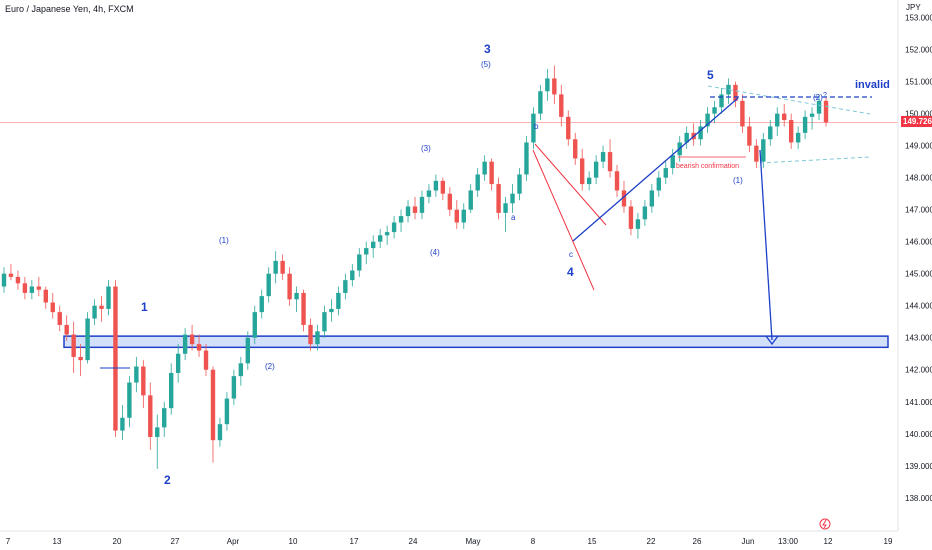  What do you see at coordinates (224, 240) in the screenshot?
I see `wave-1-sub-label: (1)` at bounding box center [224, 240].